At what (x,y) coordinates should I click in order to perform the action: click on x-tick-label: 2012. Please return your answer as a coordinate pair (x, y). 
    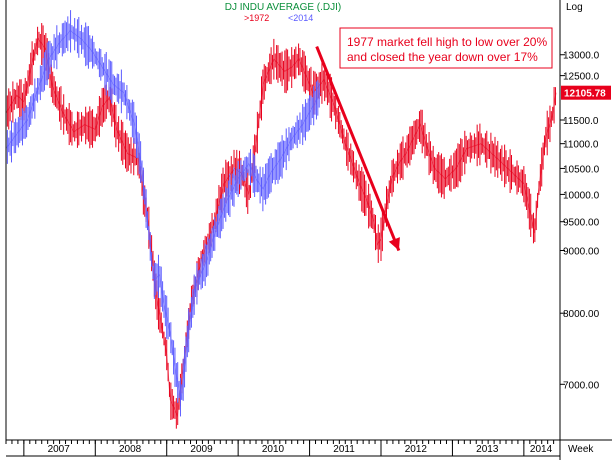
    Looking at the image, I should click on (416, 449).